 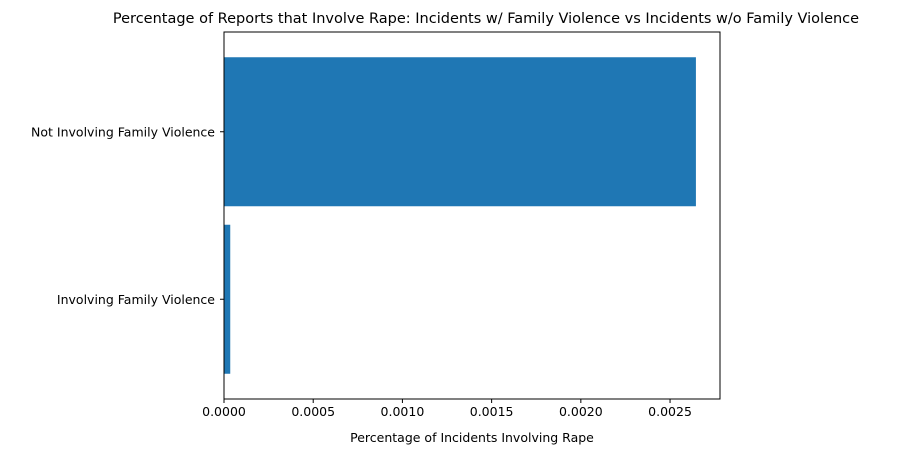 I want to click on y-tick-label: Not Involving Family Violence, so click(x=123, y=131).